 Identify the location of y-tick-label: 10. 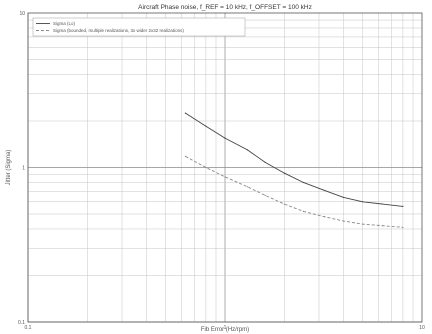
(22, 14).